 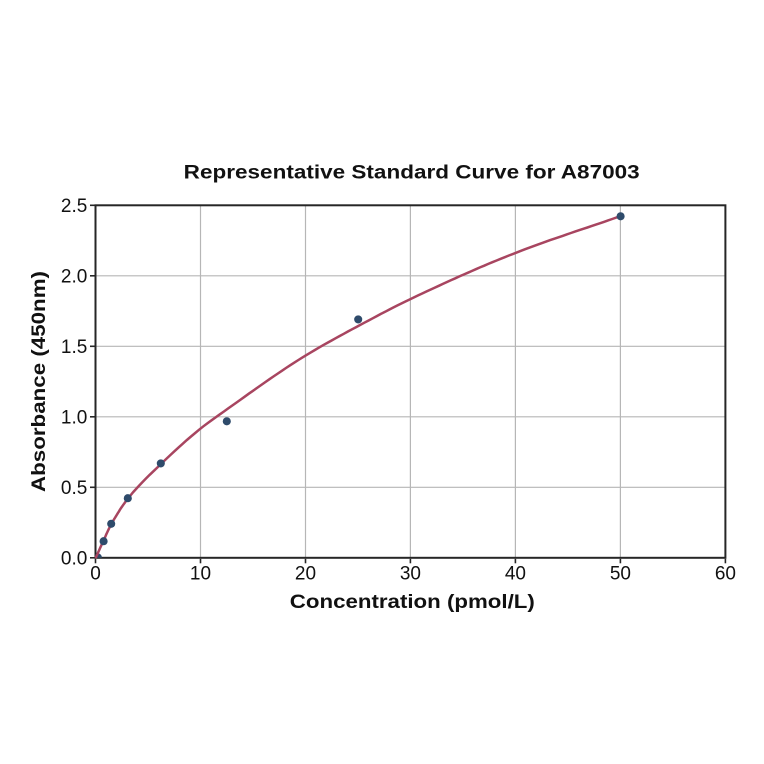 I want to click on svg-text: 60, so click(x=725, y=573).